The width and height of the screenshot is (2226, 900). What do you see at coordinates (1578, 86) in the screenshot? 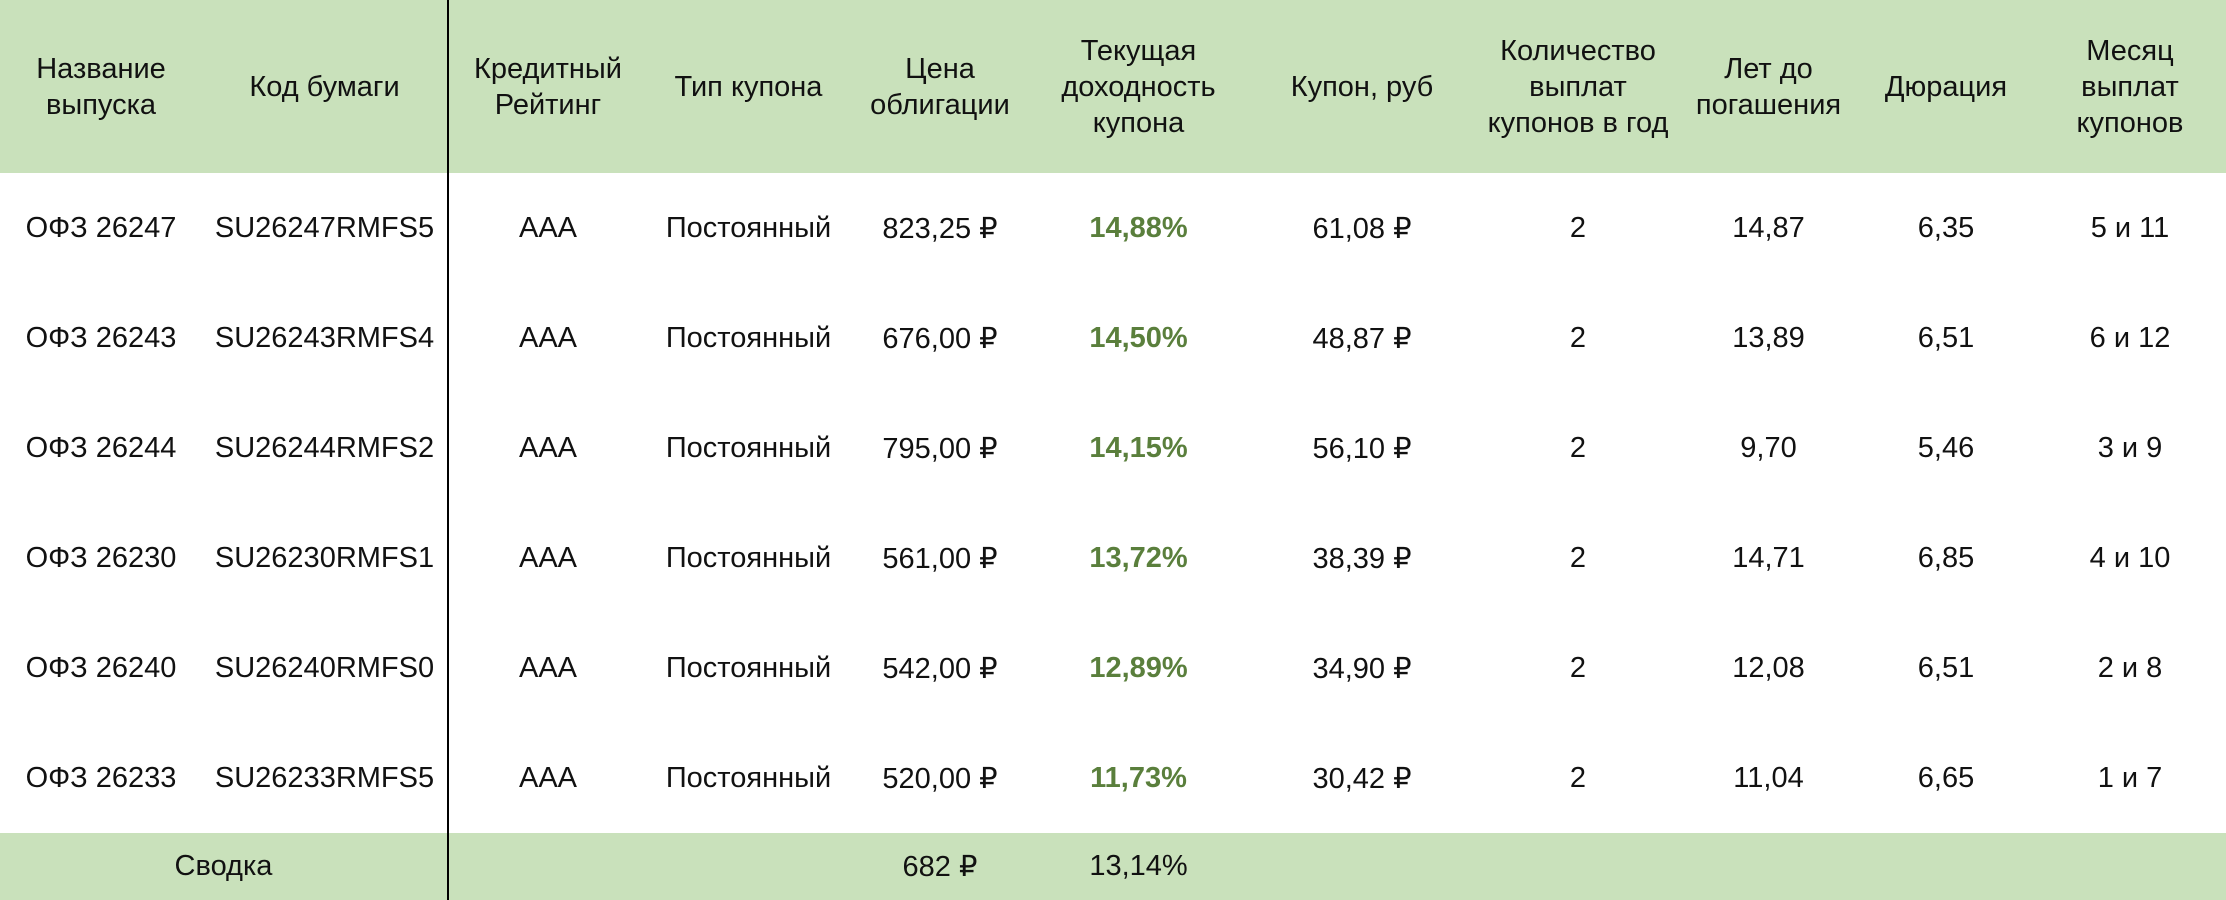
I see `column-header: Количество выплат купонов в год` at bounding box center [1578, 86].